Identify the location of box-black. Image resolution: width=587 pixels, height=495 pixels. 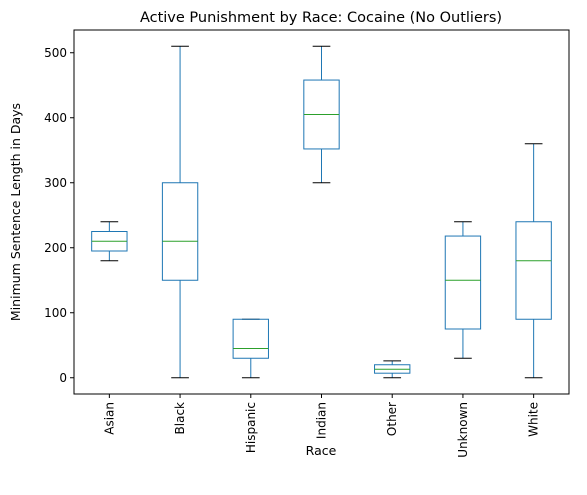
(180, 212).